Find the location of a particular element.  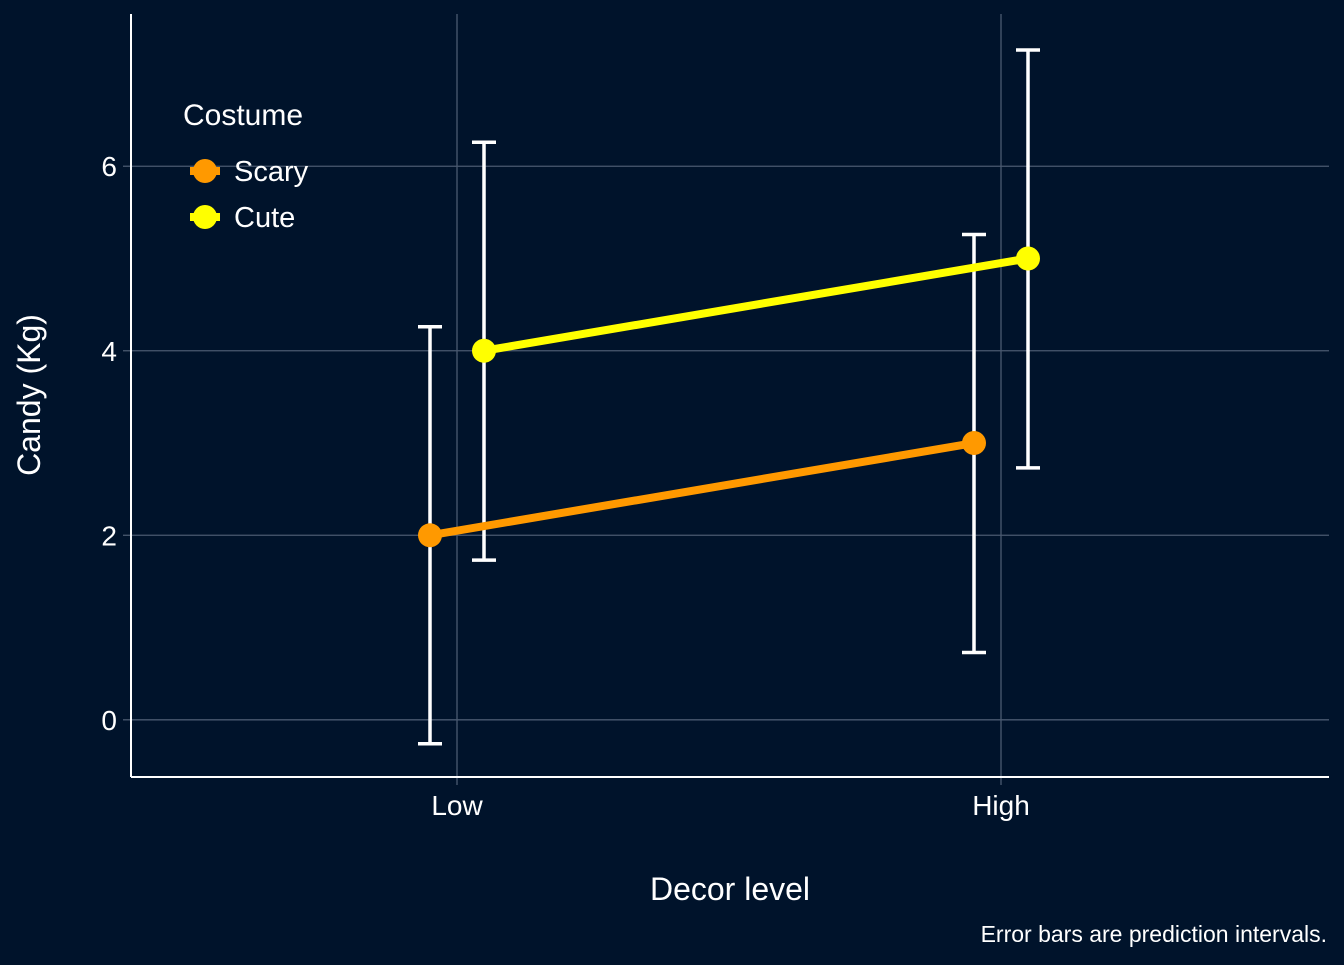

legend-label-cute: Cute is located at coordinates (264, 218).